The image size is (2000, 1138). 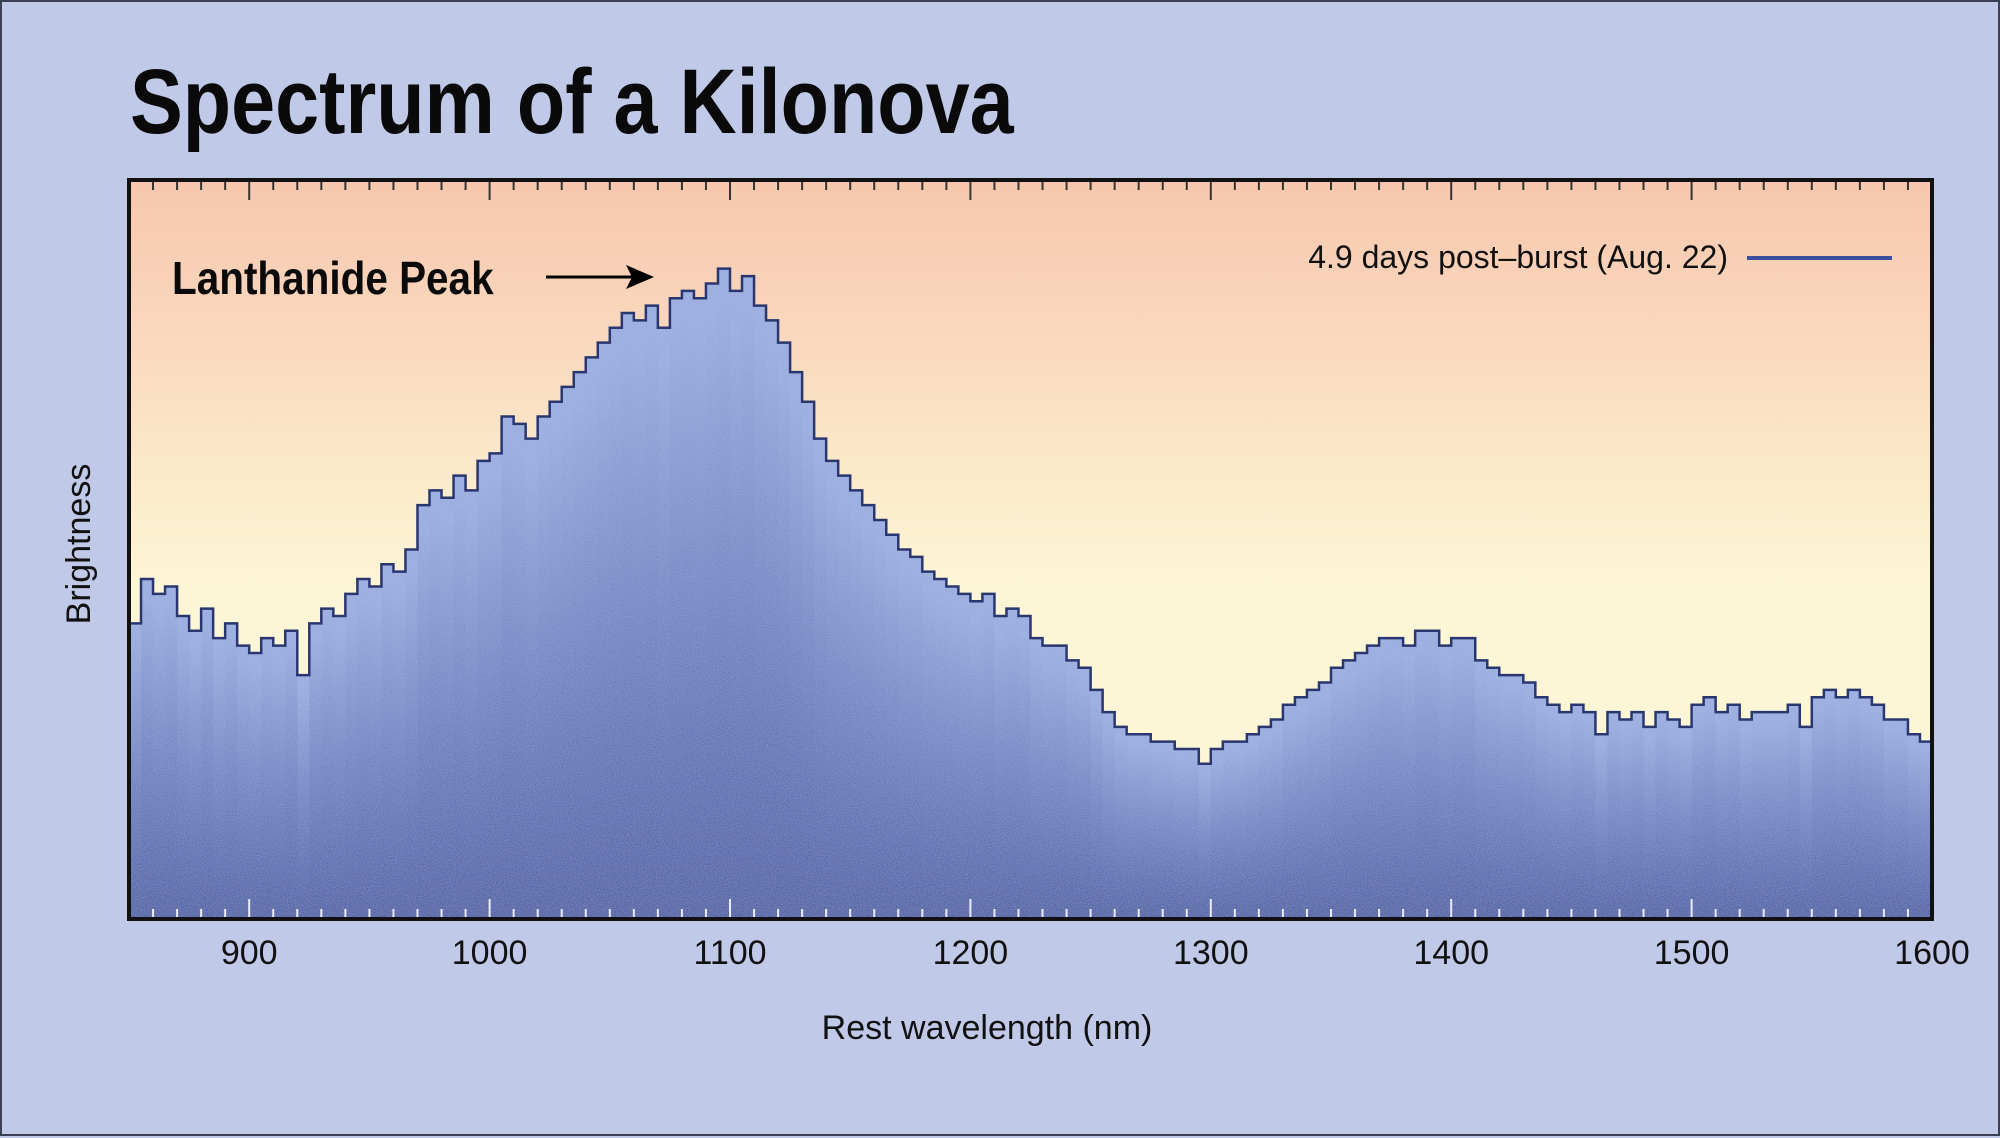 What do you see at coordinates (600, 277) in the screenshot?
I see `annotation-arrow` at bounding box center [600, 277].